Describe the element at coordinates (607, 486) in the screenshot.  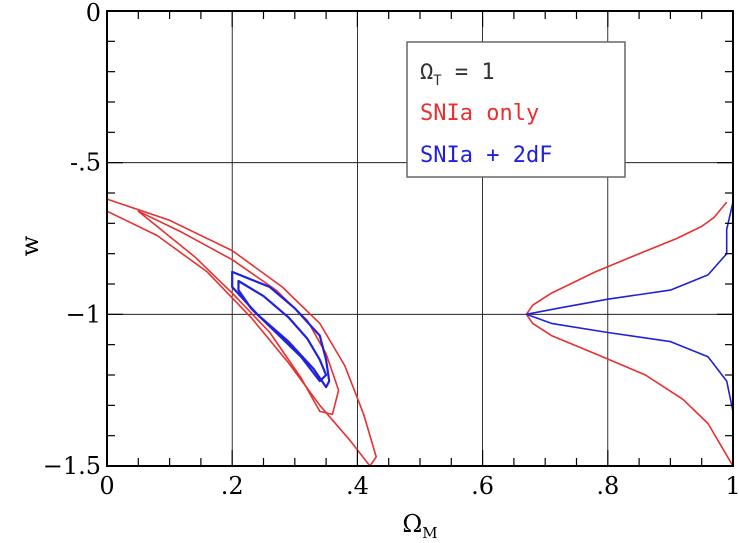
I see `x-tick-label: .8` at that location.